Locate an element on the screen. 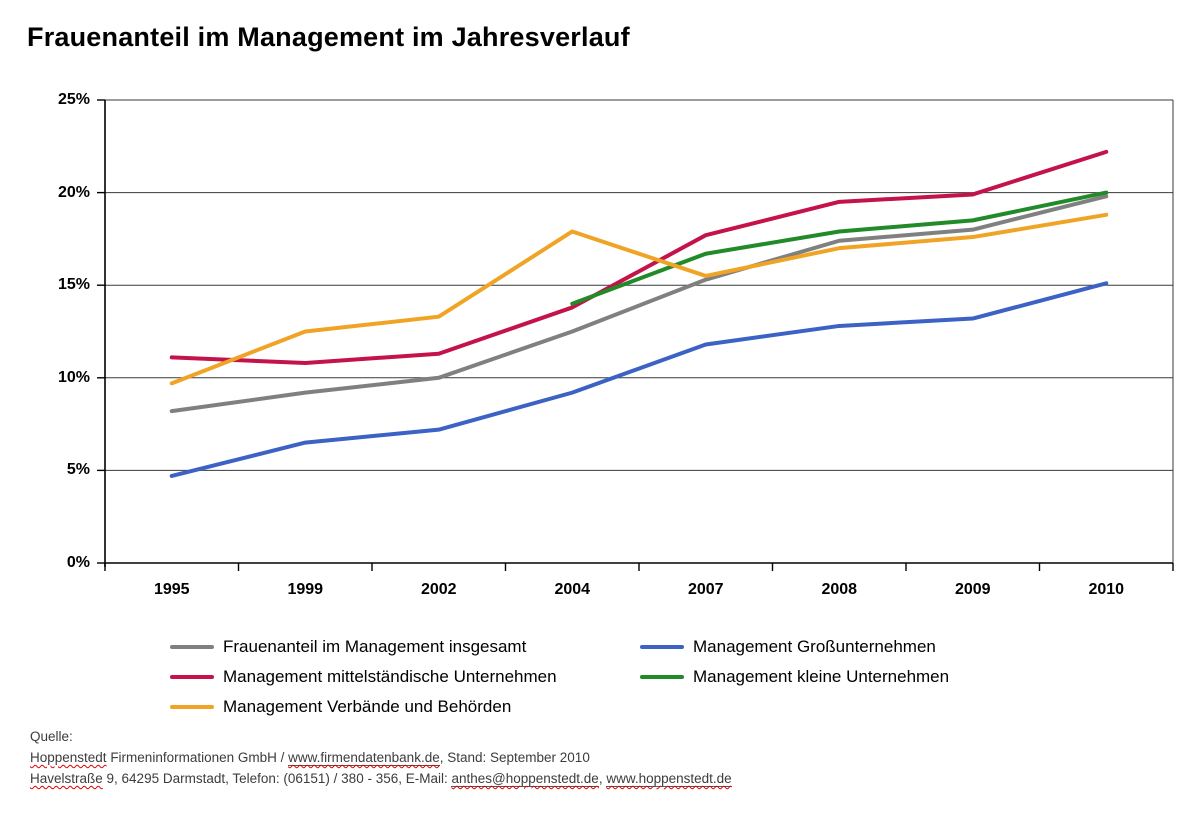  source-text: , Stand: September 2010 is located at coordinates (514, 757).